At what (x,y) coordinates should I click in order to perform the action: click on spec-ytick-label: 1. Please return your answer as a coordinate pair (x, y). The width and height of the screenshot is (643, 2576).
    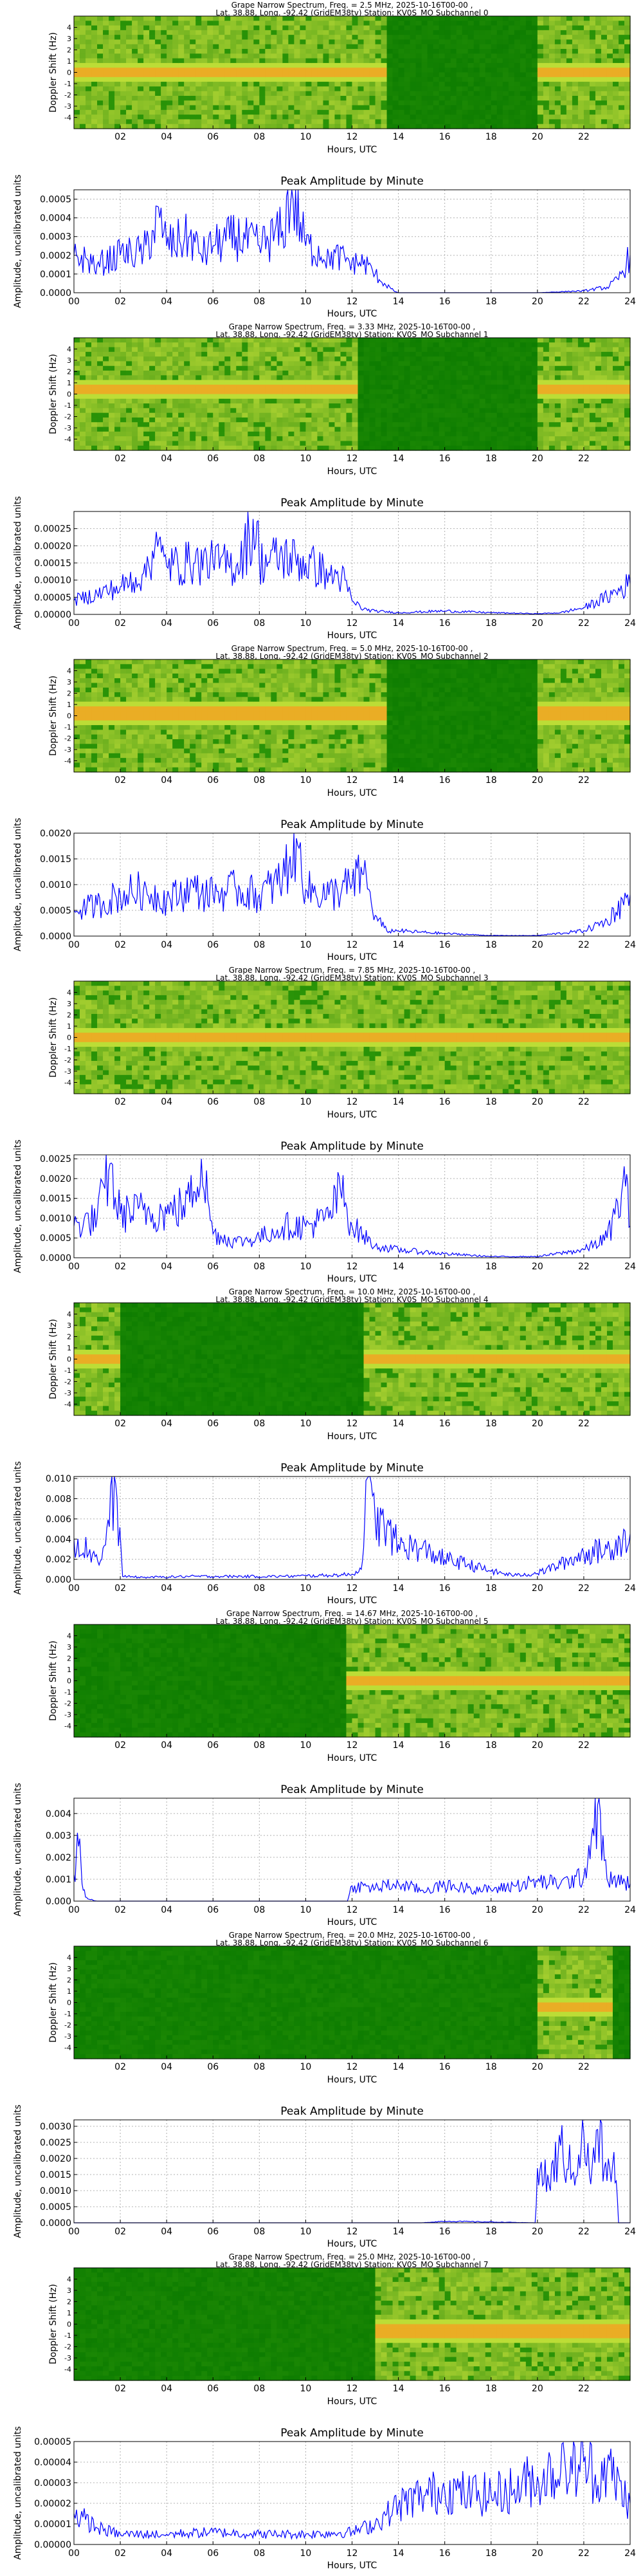
    Looking at the image, I should click on (69, 383).